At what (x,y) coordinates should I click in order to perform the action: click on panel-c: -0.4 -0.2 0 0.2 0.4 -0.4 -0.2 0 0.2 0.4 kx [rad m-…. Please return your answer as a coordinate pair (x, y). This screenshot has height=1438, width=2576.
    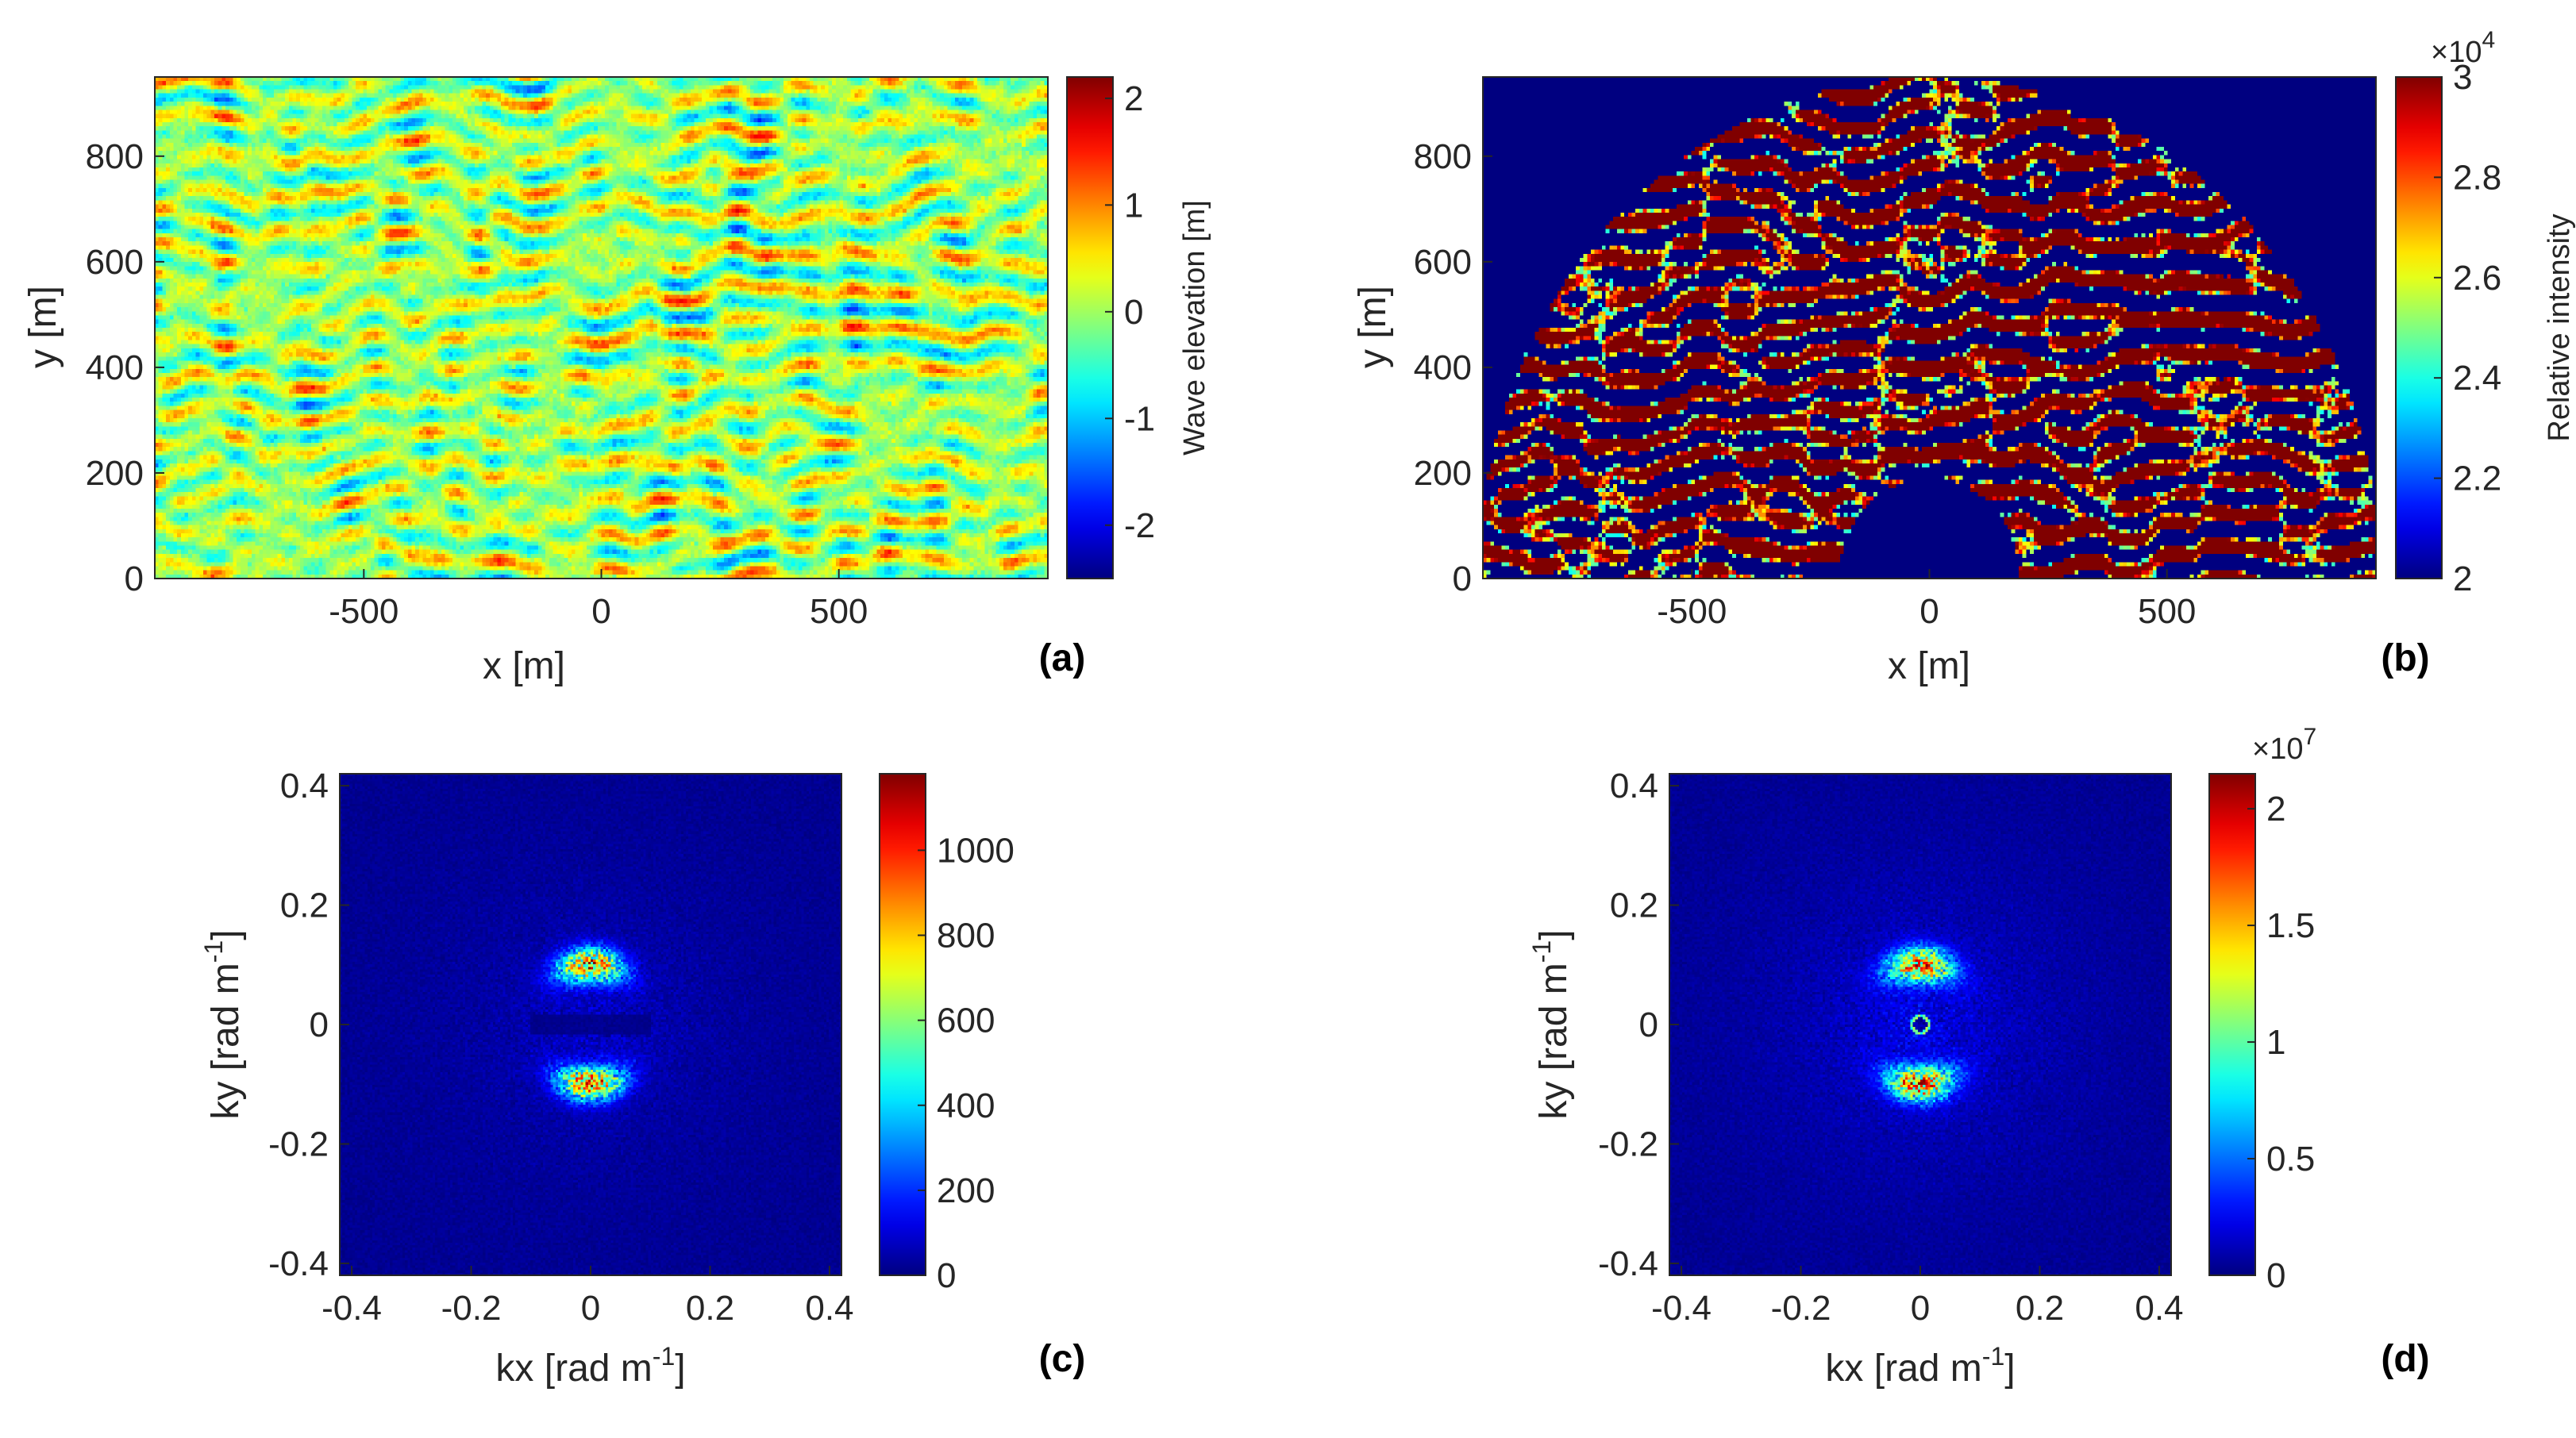
    Looking at the image, I should click on (642, 1078).